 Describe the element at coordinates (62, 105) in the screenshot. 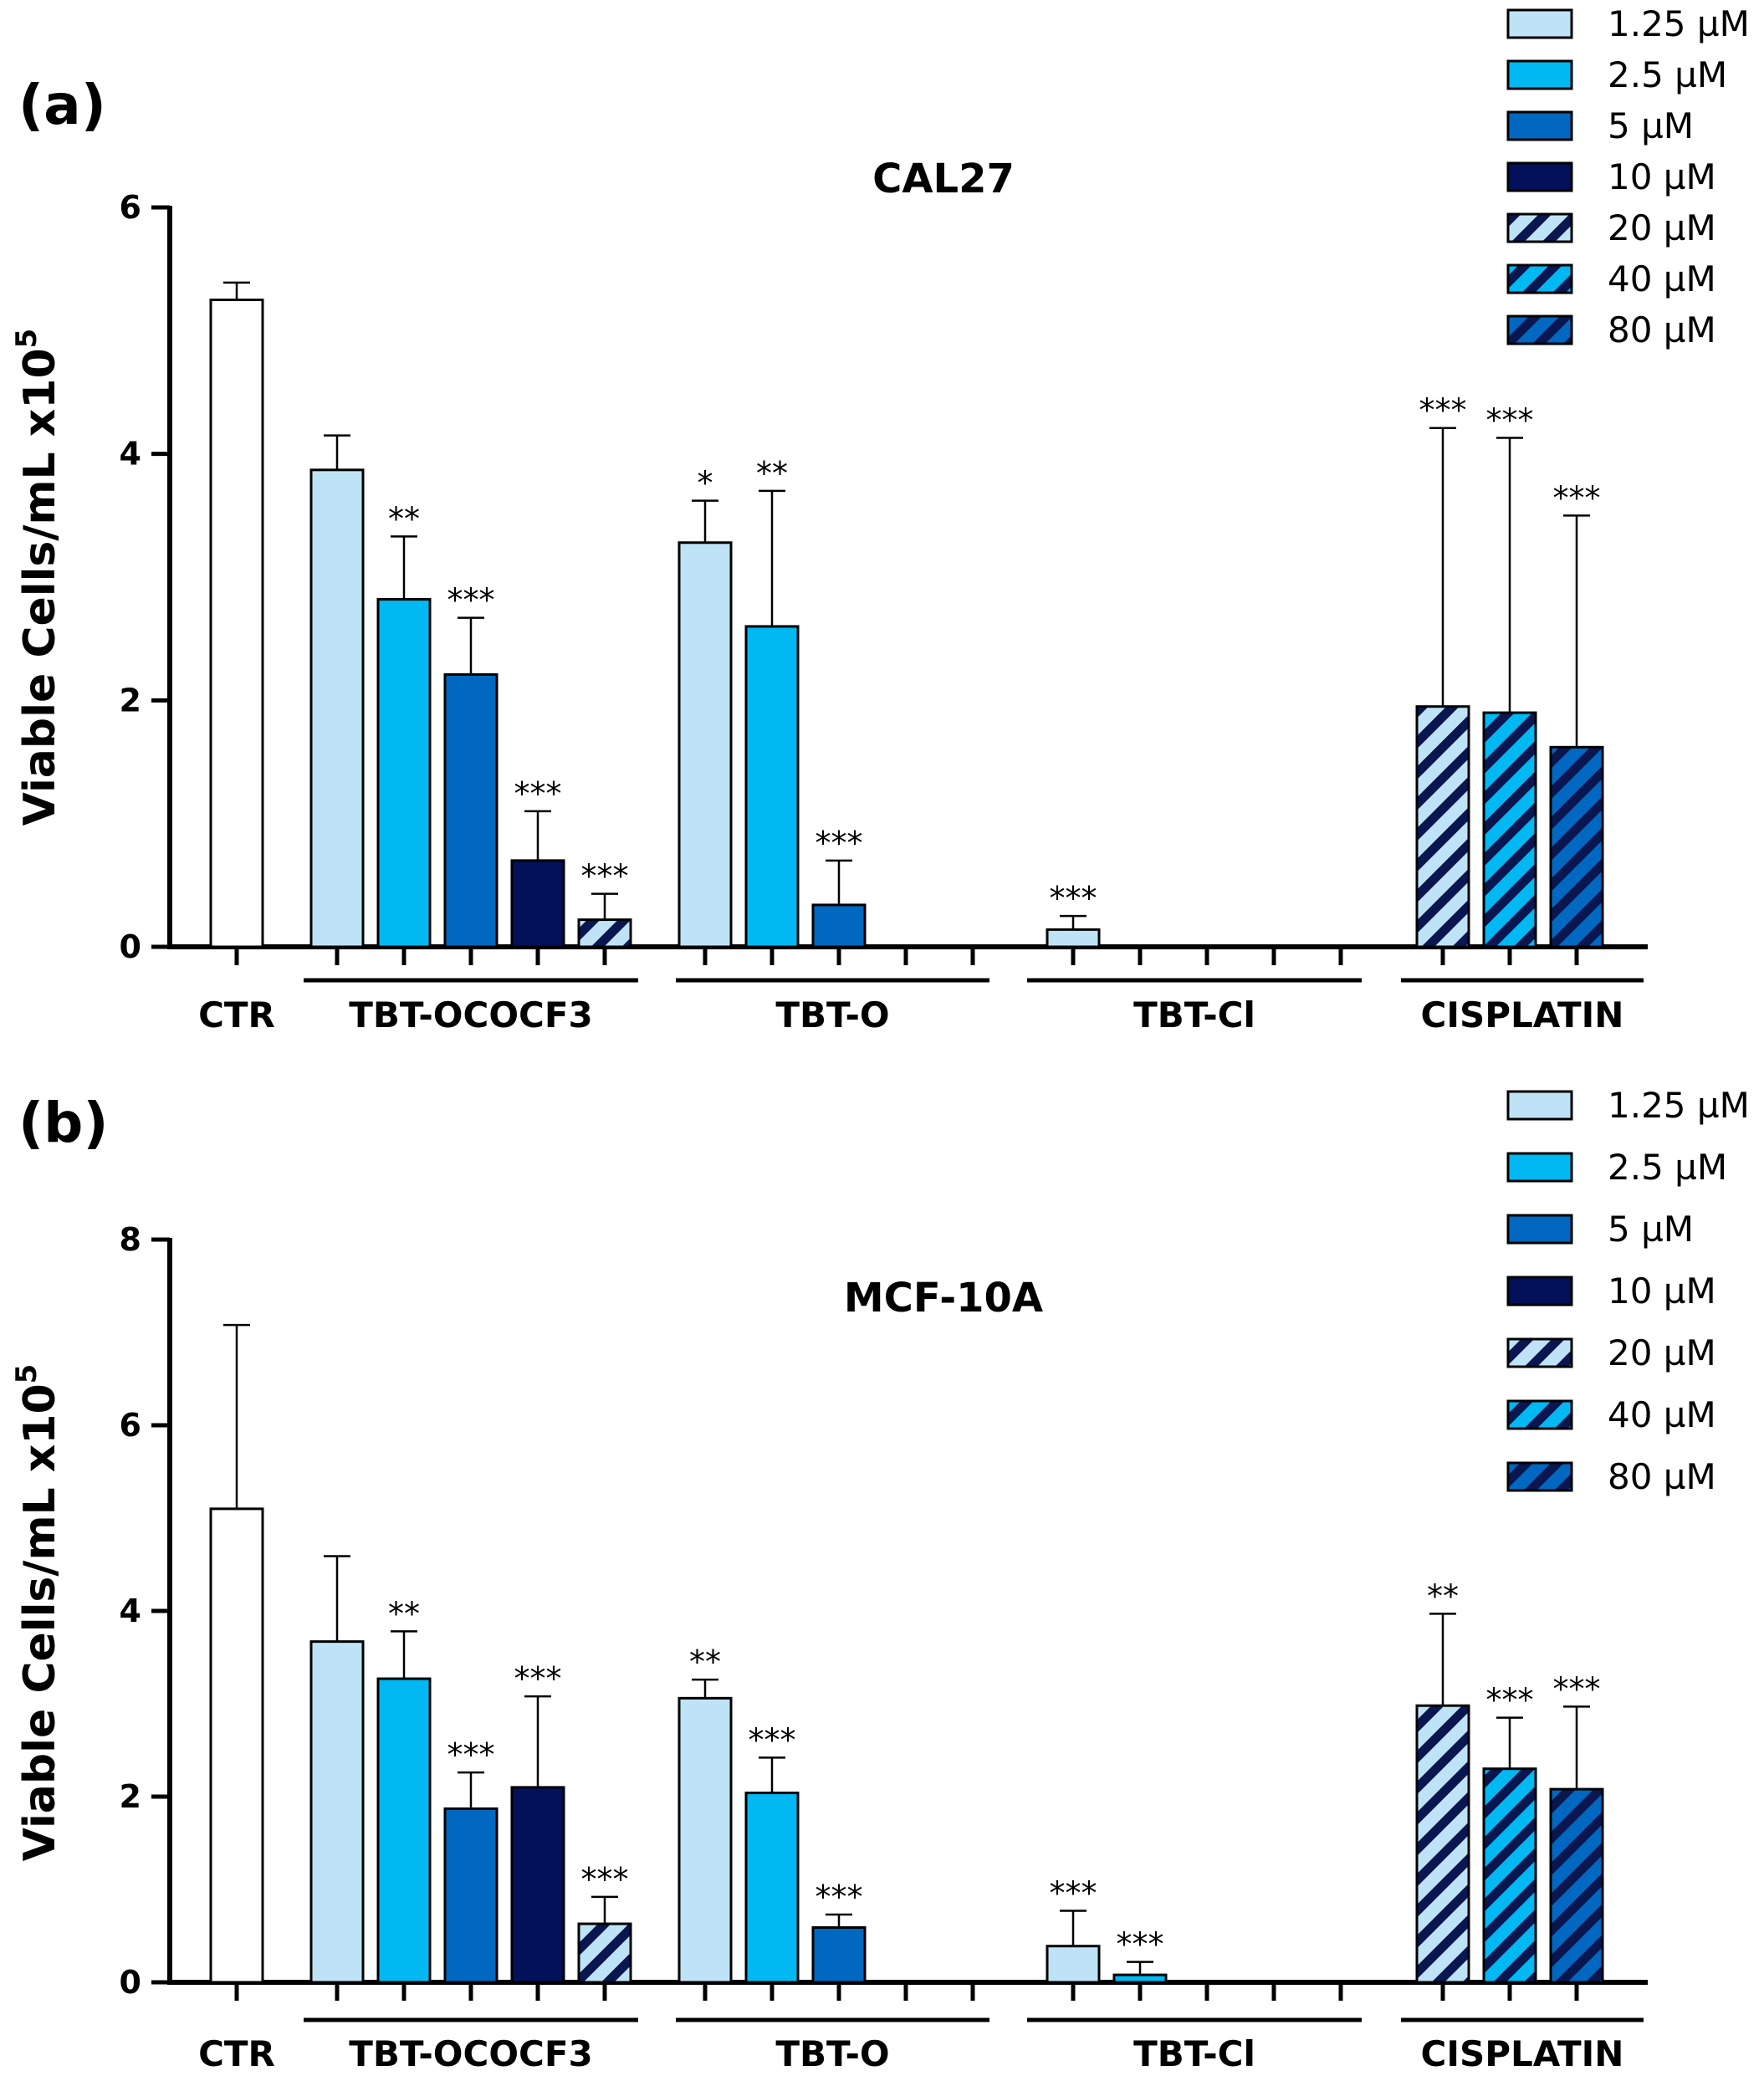

I see `panel-label: (a)` at that location.